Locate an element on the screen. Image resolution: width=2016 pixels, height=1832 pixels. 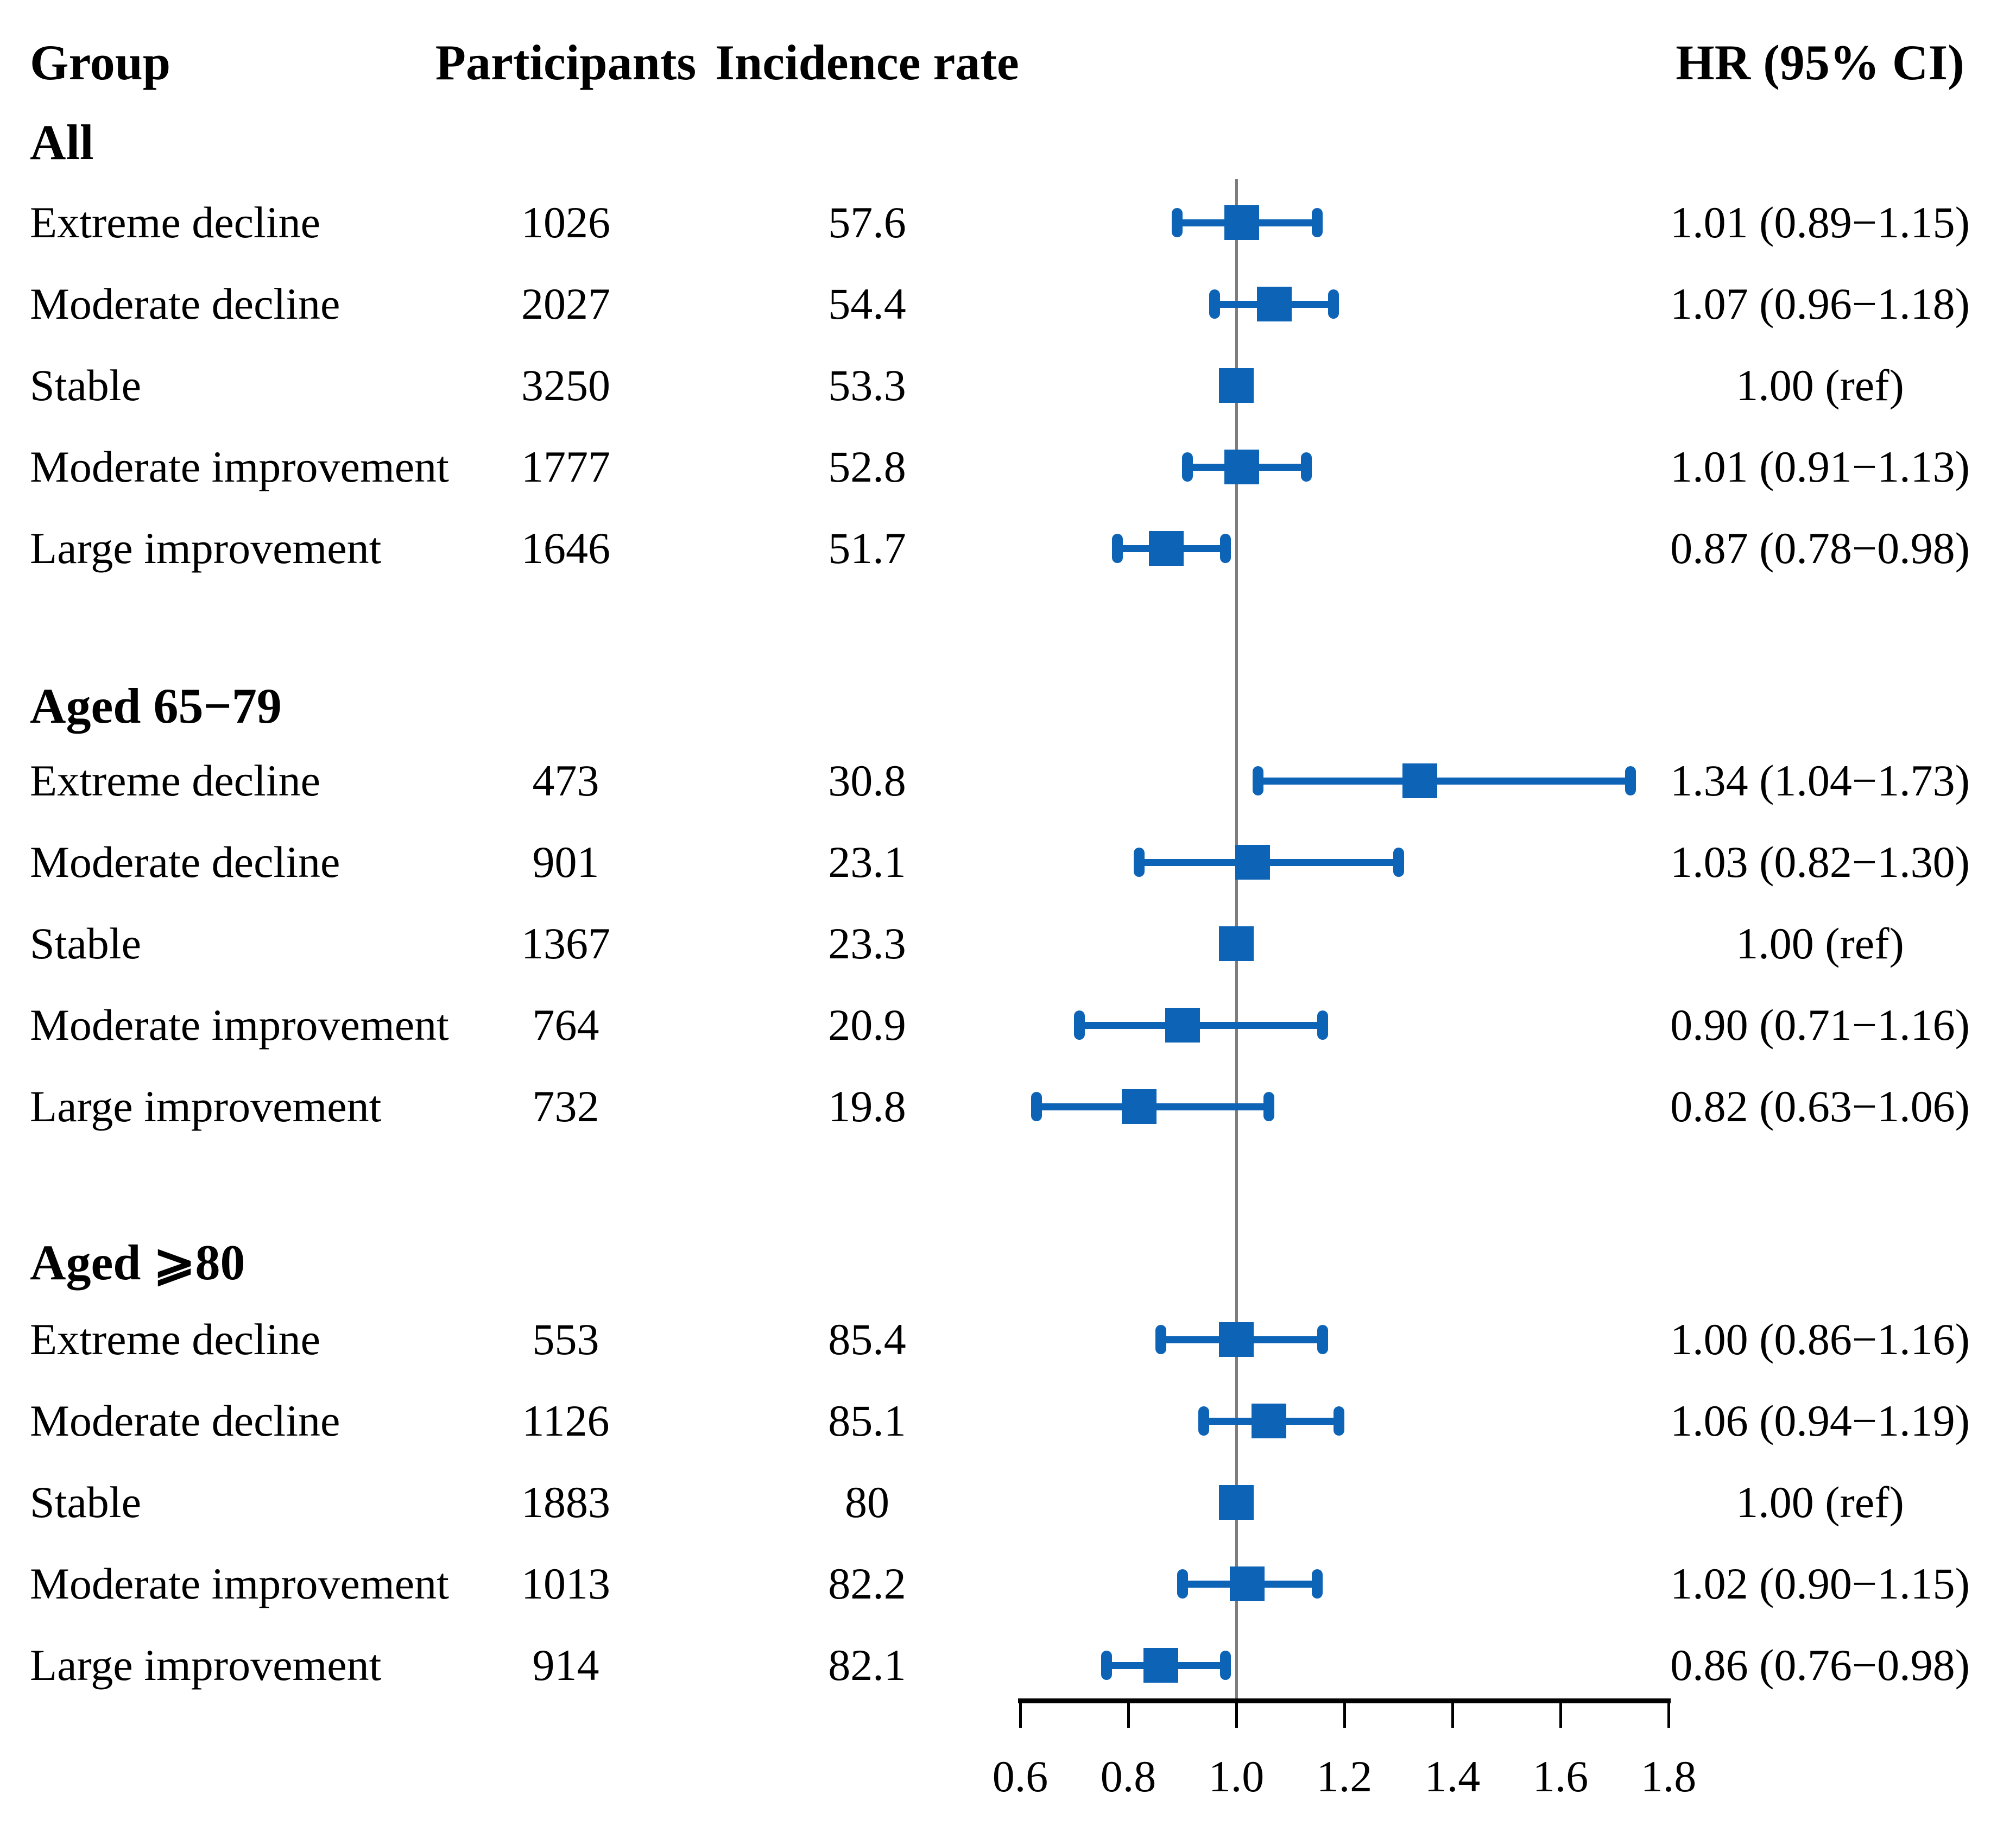
row-participants-value: 914 is located at coordinates (565, 1665).